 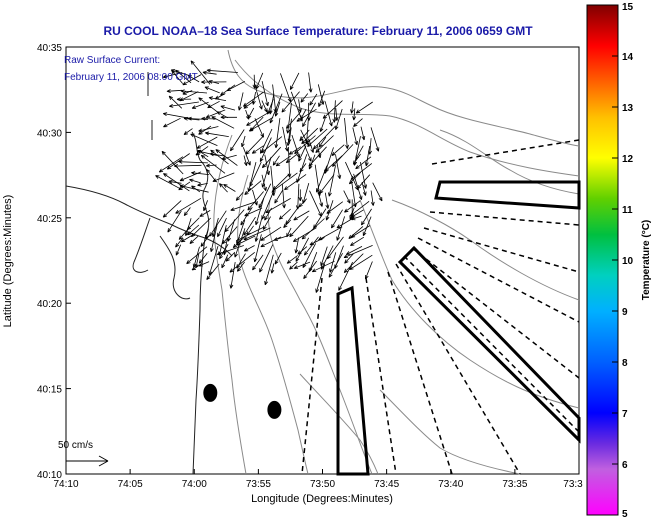 What do you see at coordinates (353, 380) in the screenshot?
I see `box-south` at bounding box center [353, 380].